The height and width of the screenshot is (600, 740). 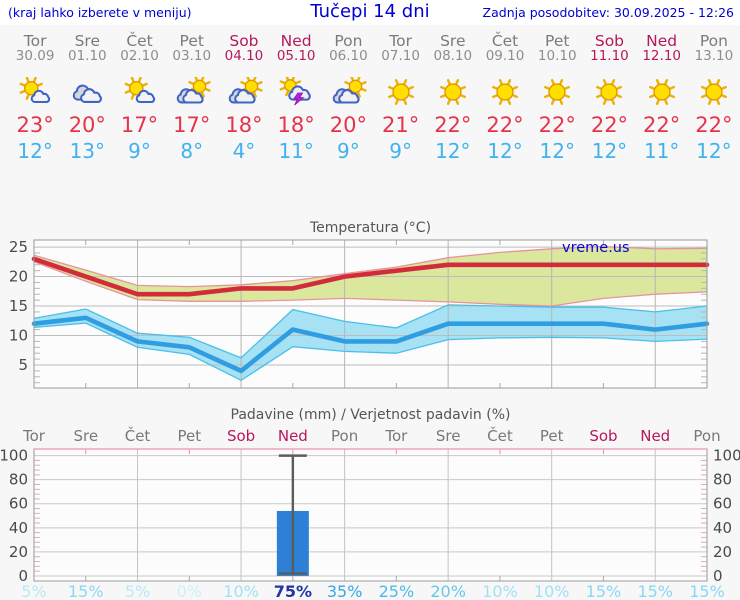 What do you see at coordinates (18, 528) in the screenshot?
I see `precip-y-tick-left: 40` at bounding box center [18, 528].